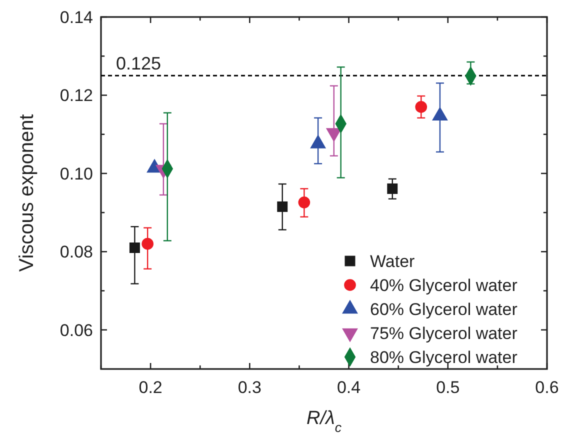 The width and height of the screenshot is (576, 444). Describe the element at coordinates (76, 174) in the screenshot. I see `y-tick-label: 0.10` at that location.